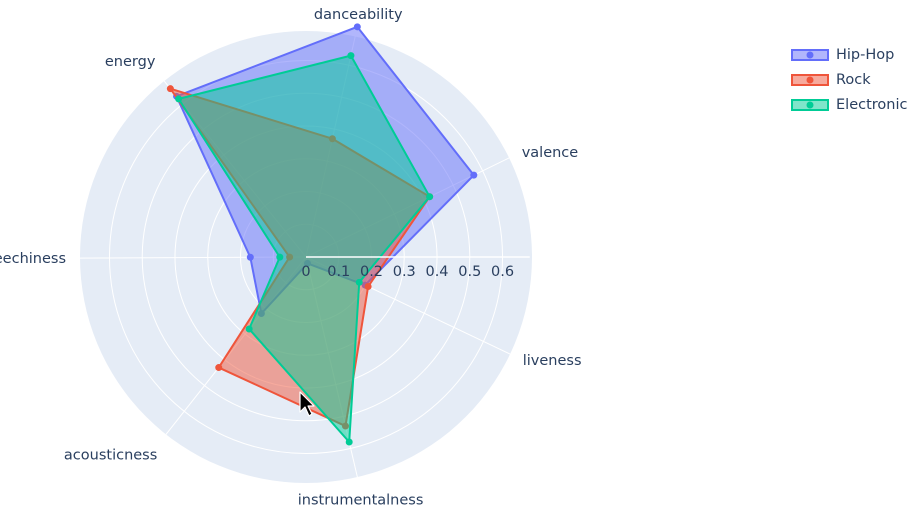 This screenshot has height=506, width=922. I want to click on legend-label: Hip-Hop, so click(865, 54).